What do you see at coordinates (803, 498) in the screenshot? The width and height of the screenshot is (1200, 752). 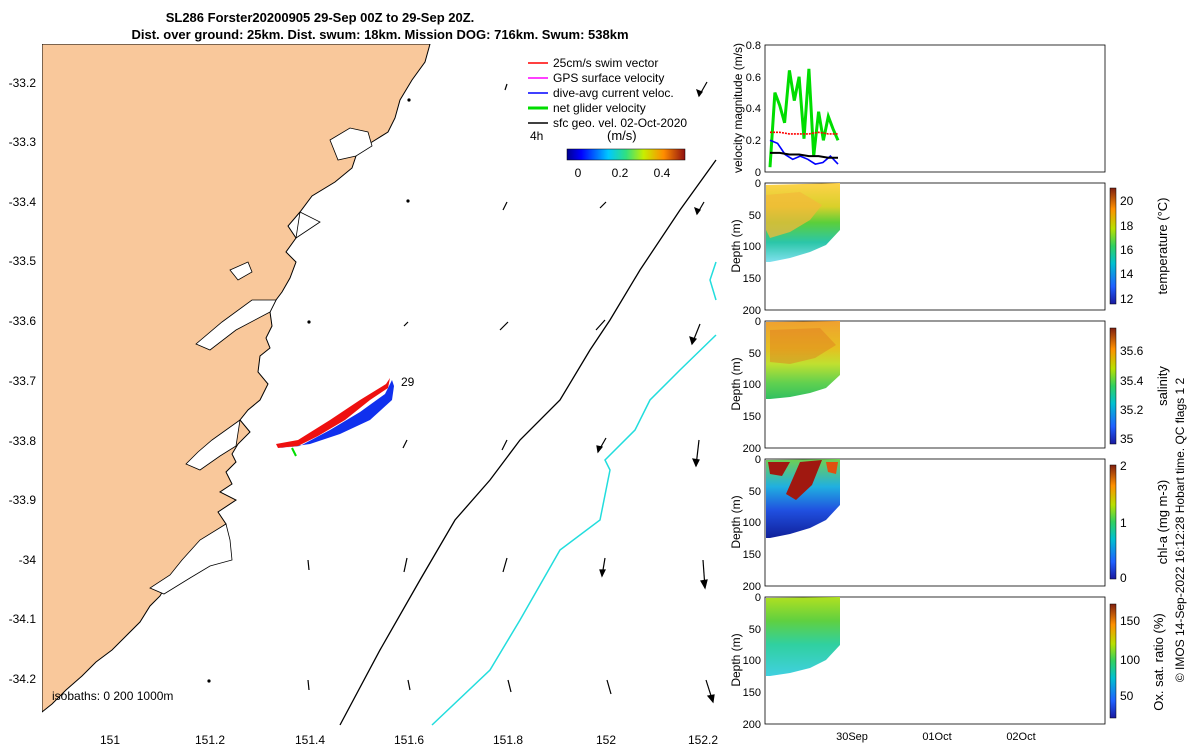 I see `chla-section` at bounding box center [803, 498].